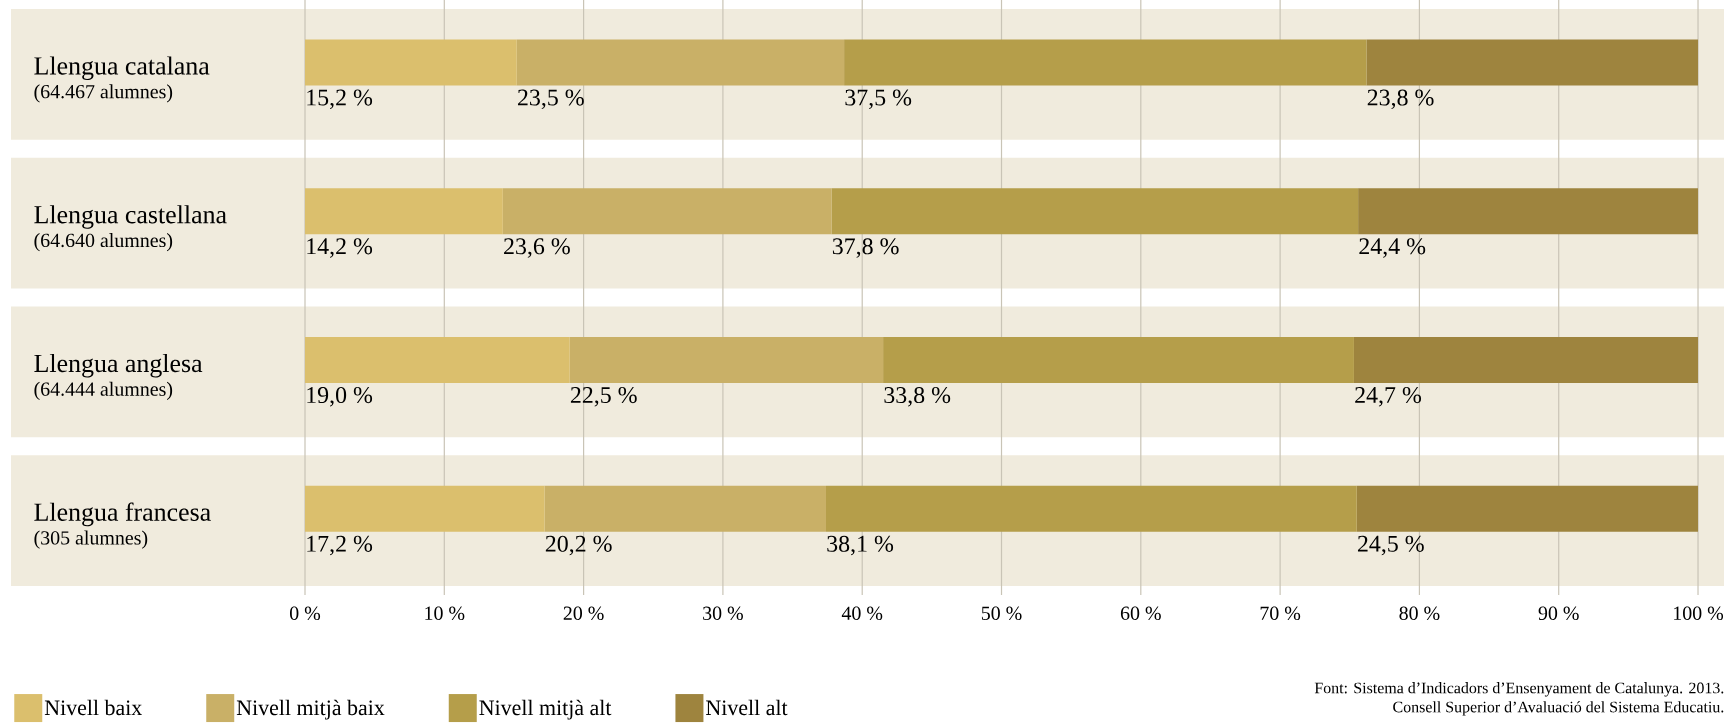 The height and width of the screenshot is (724, 1728). Describe the element at coordinates (118, 365) in the screenshot. I see `y-tick-label: Llengua anglesa` at that location.